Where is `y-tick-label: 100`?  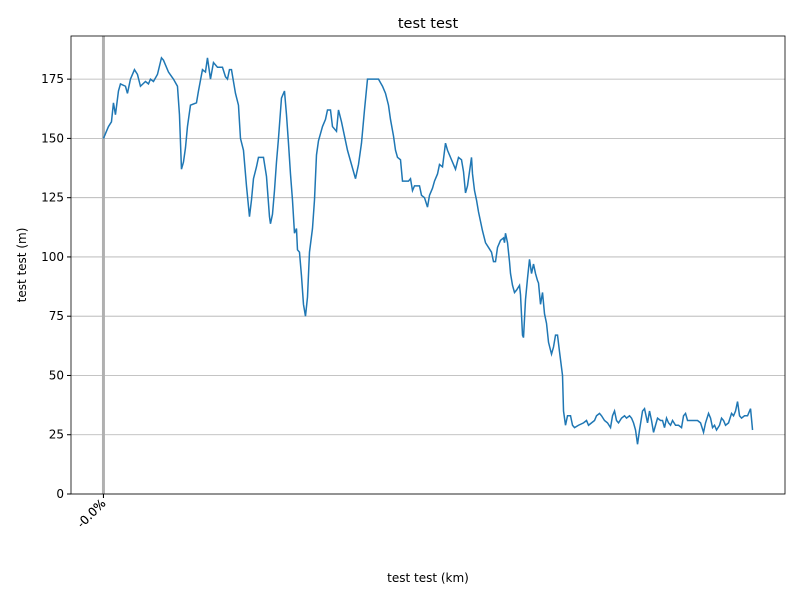 y-tick-label: 100 is located at coordinates (52, 257).